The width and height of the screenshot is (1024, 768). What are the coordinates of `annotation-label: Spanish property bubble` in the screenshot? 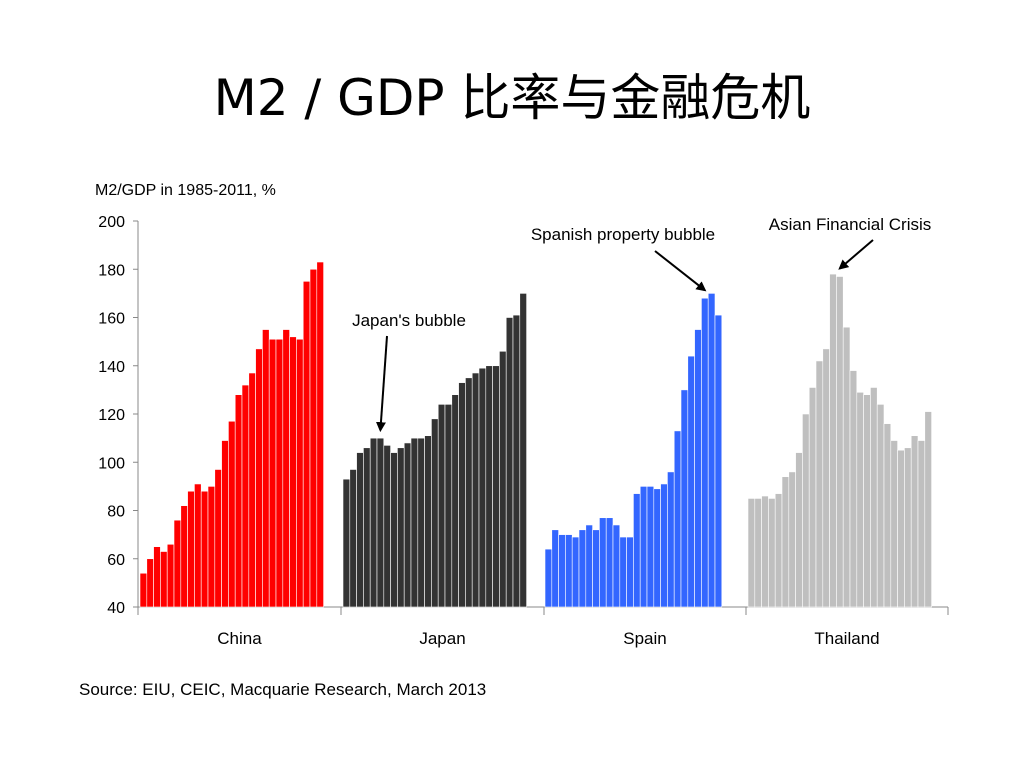 It's located at (623, 234).